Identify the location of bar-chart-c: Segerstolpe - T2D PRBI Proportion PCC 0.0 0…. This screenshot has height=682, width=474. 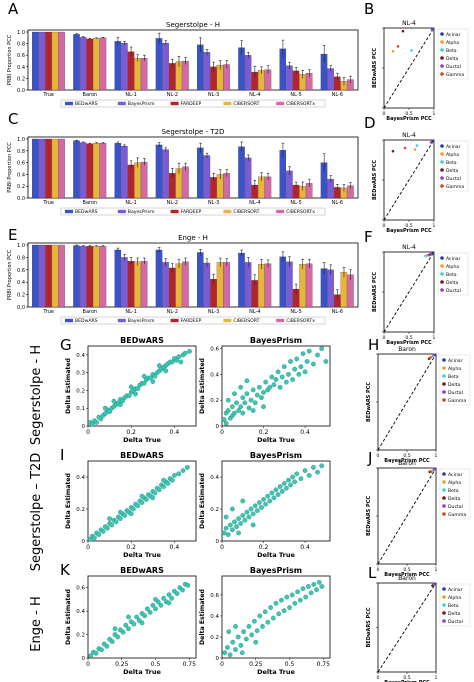
(183, 172).